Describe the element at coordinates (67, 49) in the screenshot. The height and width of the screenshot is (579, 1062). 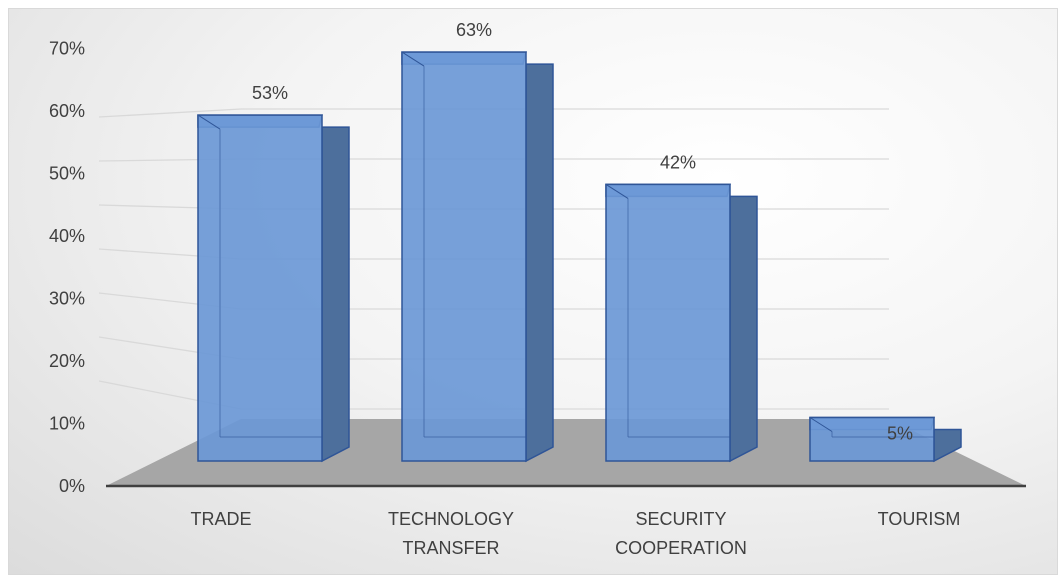
I see `y-tick-label: 70%` at that location.